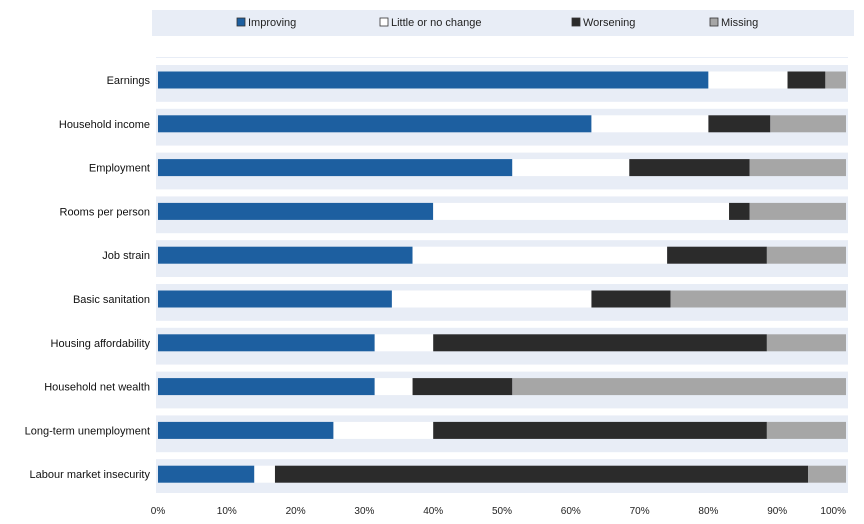 Image resolution: width=864 pixels, height=524 pixels. Describe the element at coordinates (97, 388) in the screenshot. I see `category-label-household-net-wealth: Household net wealth` at that location.